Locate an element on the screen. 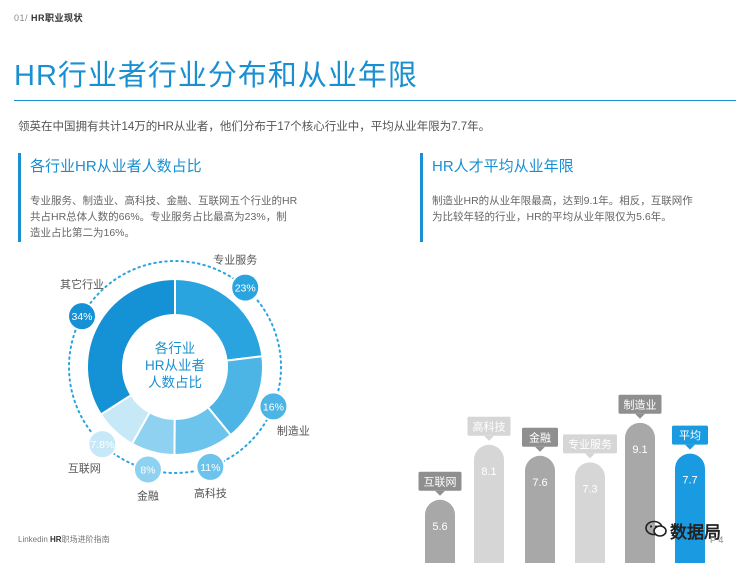 The height and width of the screenshot is (563, 750). left-panel-title: 各行业HR从业者人数占比 is located at coordinates (116, 166).